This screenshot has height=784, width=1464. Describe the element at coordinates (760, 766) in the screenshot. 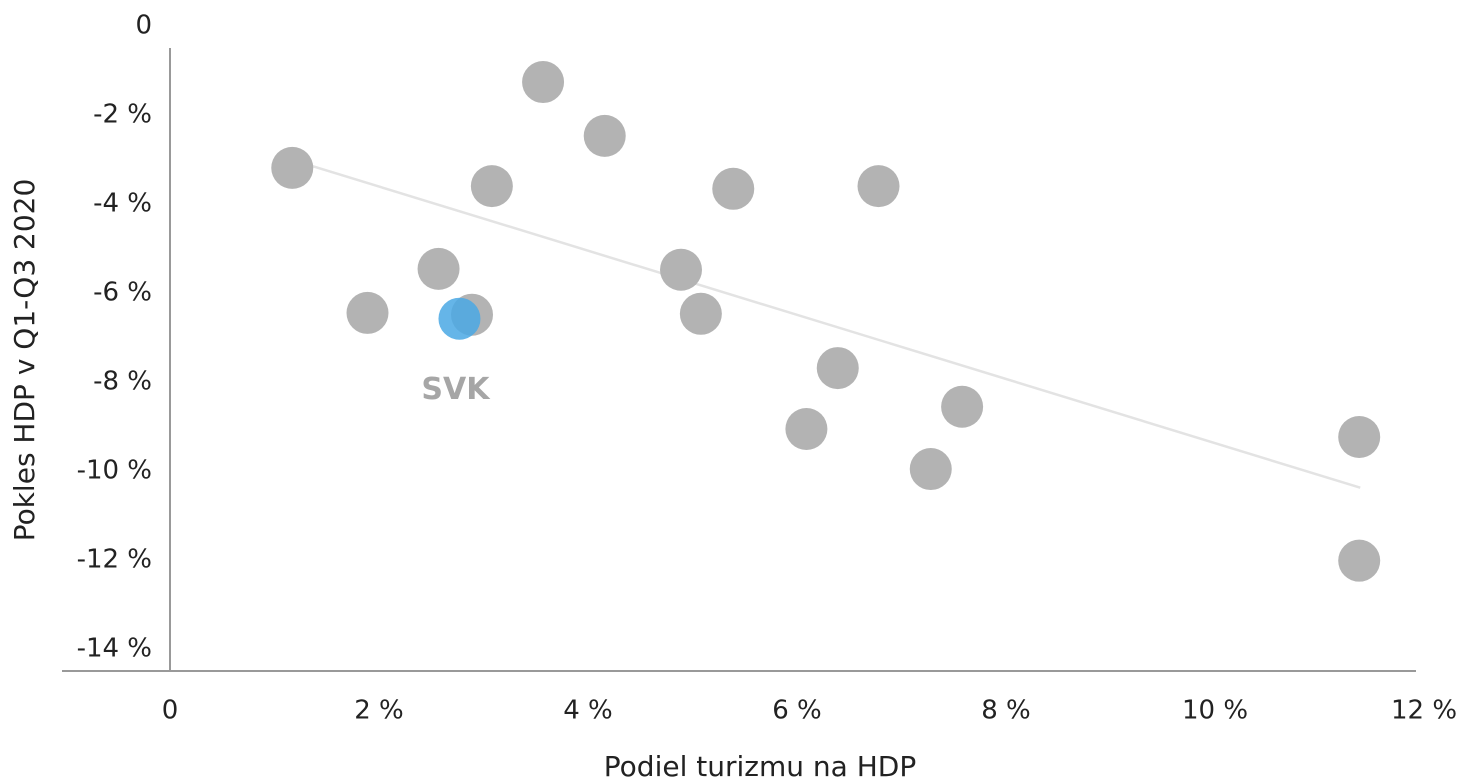

I see `x-axis-title: Podiel turizmu na HDP` at that location.